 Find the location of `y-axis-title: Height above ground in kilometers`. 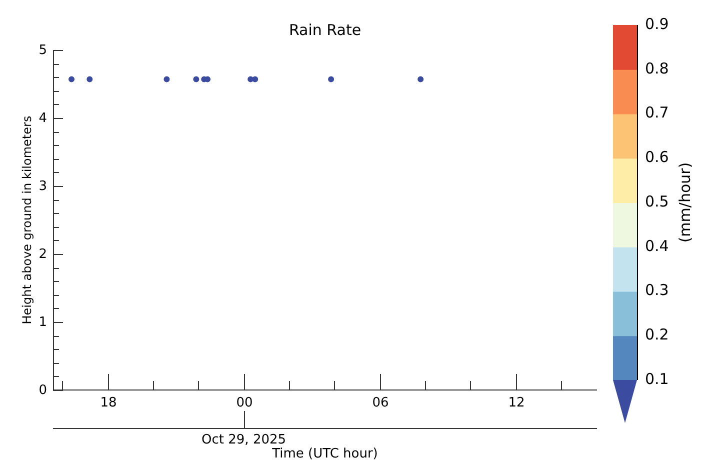

y-axis-title: Height above ground in kilometers is located at coordinates (27, 220).